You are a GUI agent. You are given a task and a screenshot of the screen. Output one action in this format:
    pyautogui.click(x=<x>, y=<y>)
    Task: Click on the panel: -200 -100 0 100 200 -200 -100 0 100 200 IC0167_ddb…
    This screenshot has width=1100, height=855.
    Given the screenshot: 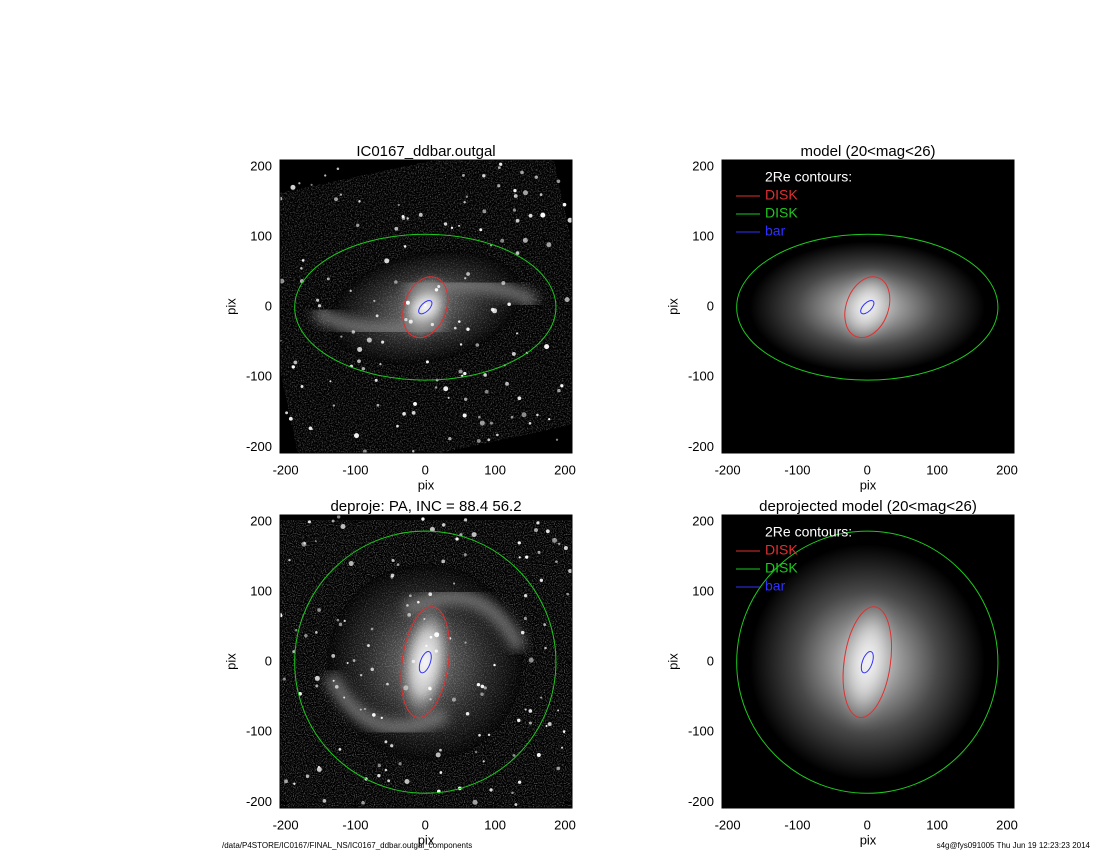 What is the action you would take?
    pyautogui.click(x=399, y=317)
    